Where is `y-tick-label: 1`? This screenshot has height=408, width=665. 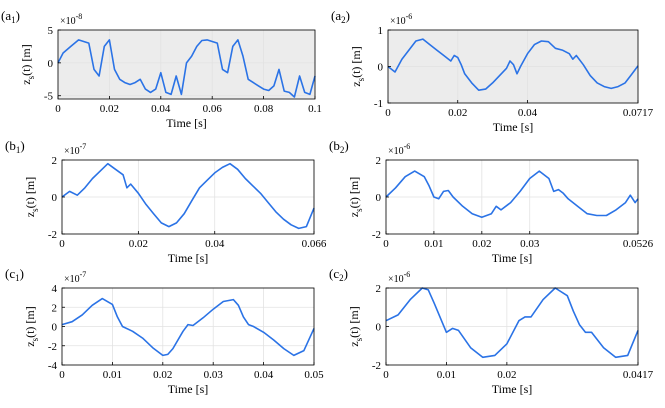 y-tick-label: 1 is located at coordinates (381, 31).